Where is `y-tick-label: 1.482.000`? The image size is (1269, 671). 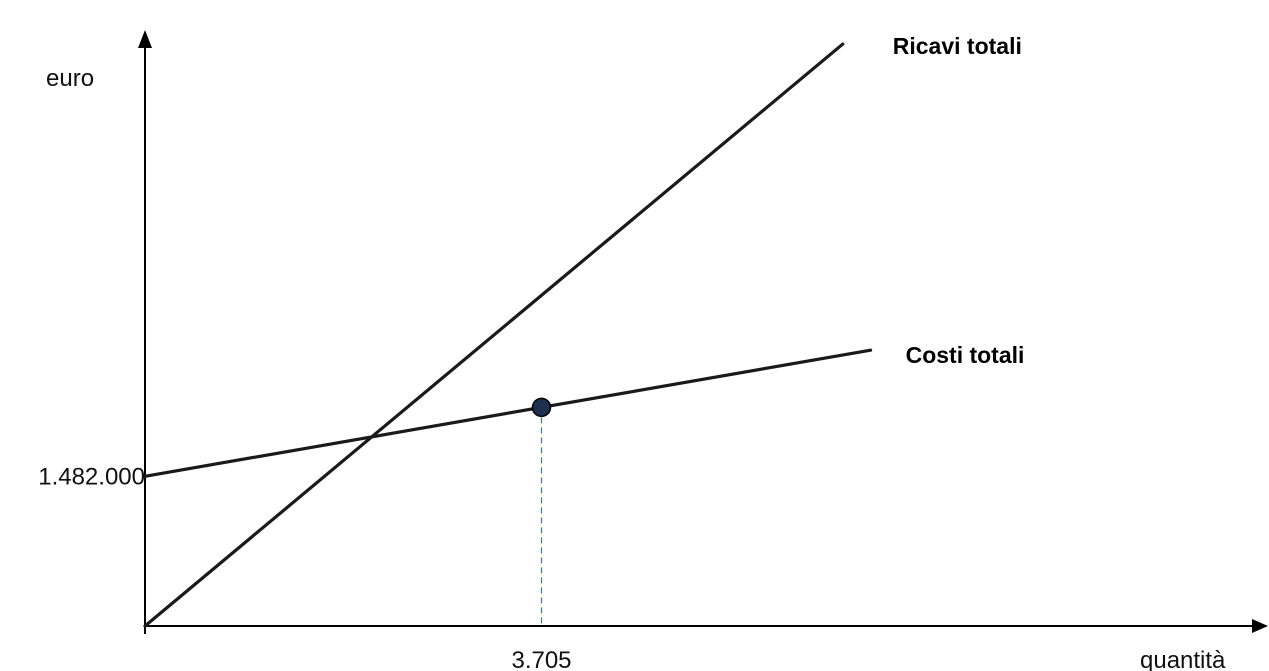
y-tick-label: 1.482.000 is located at coordinates (91, 476).